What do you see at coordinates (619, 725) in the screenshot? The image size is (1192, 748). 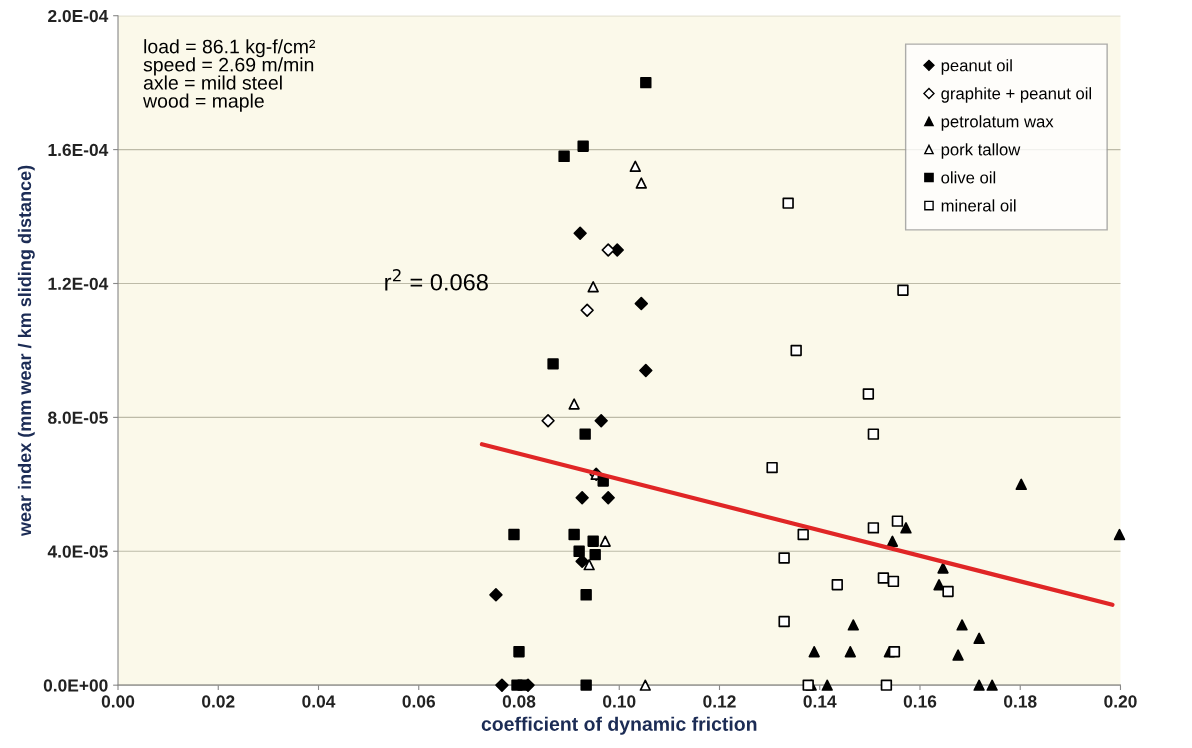 I see `x-axis-title: coefficient of dynamic friction` at bounding box center [619, 725].